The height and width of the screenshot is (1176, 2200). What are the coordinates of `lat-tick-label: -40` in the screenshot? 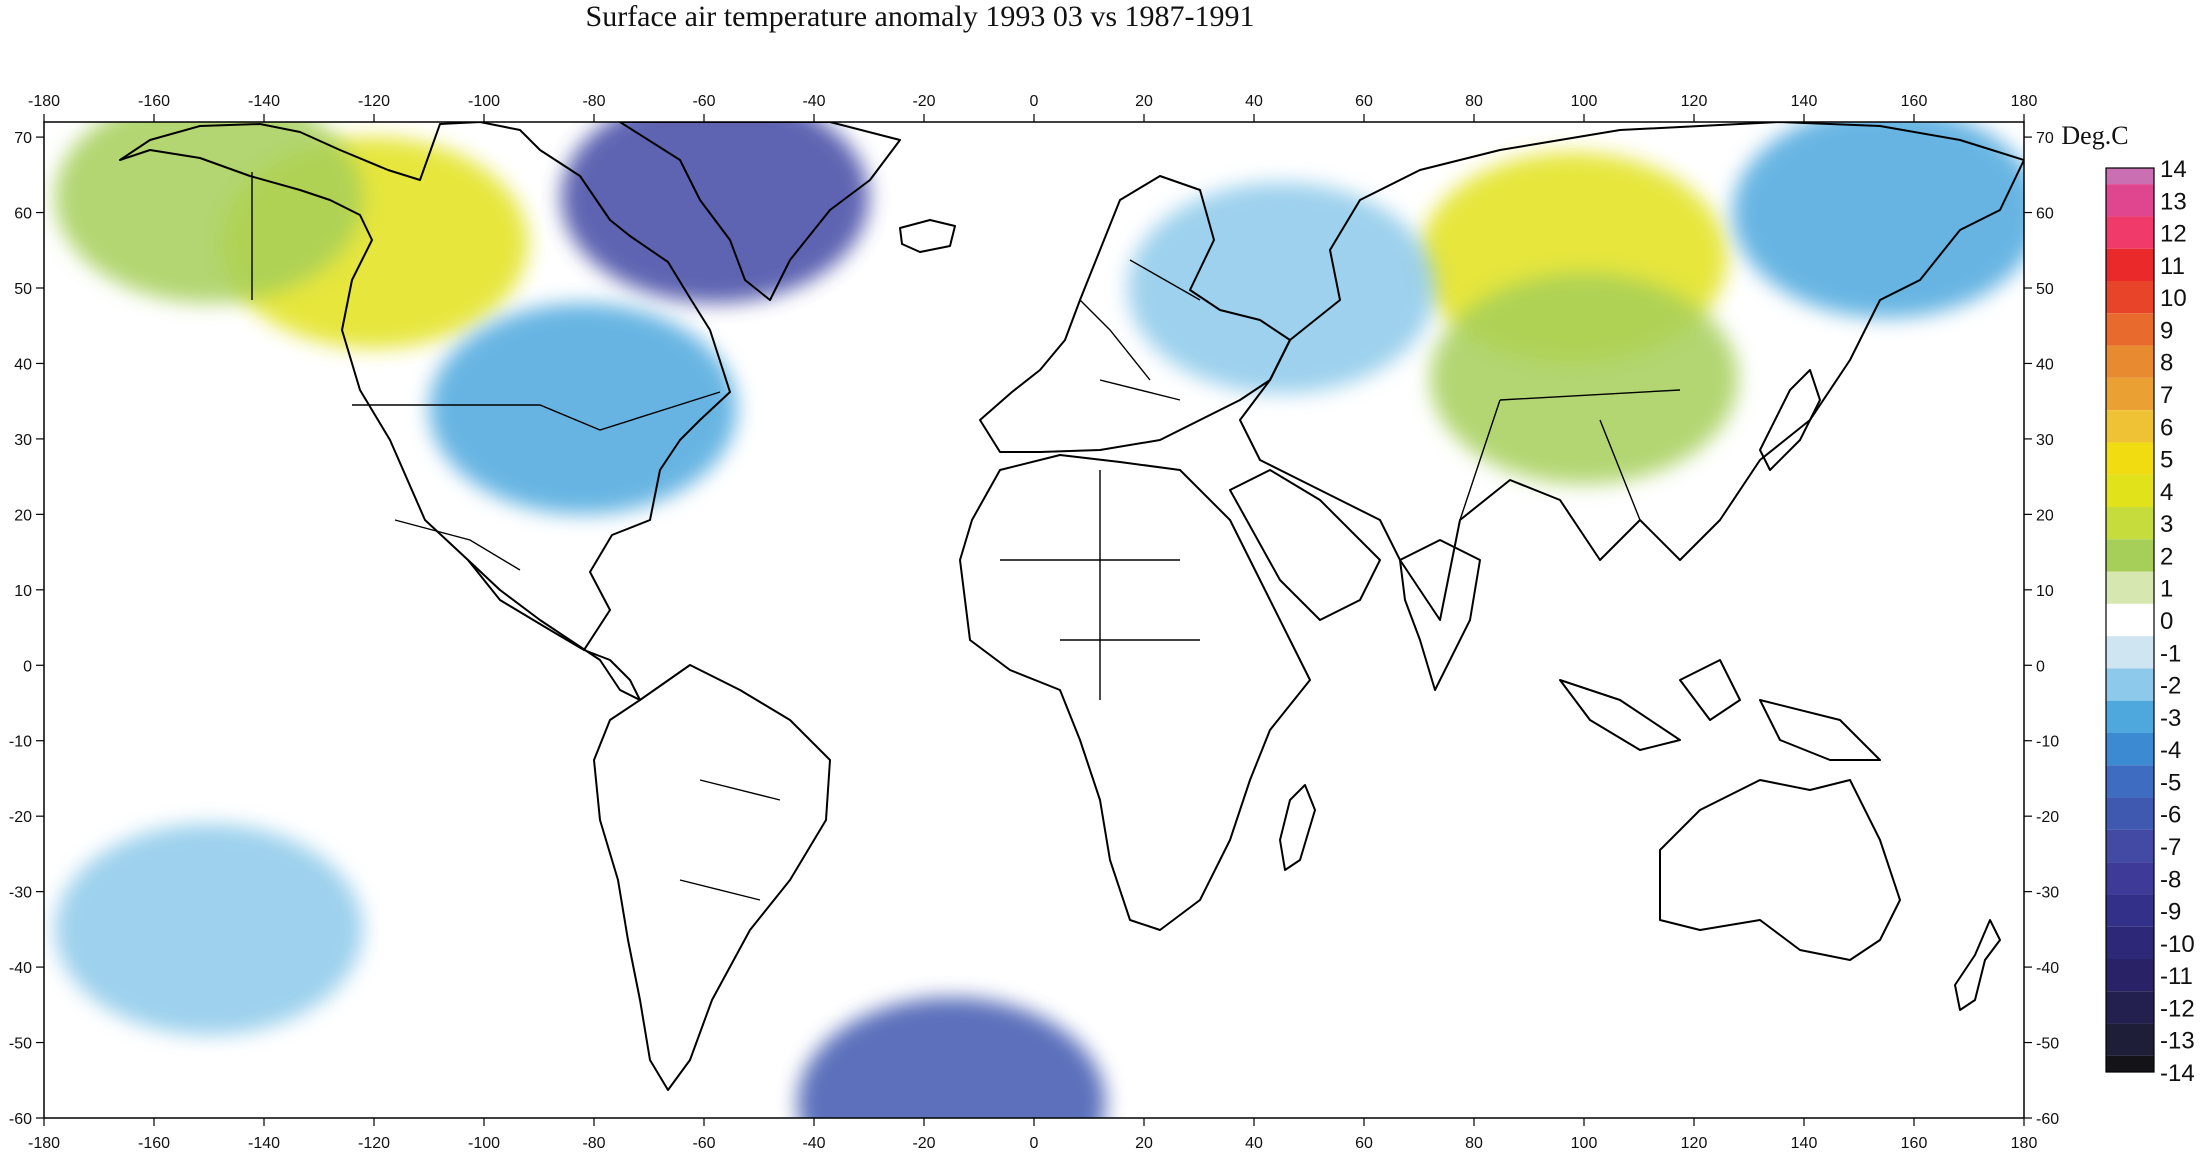 It's located at (2047, 968).